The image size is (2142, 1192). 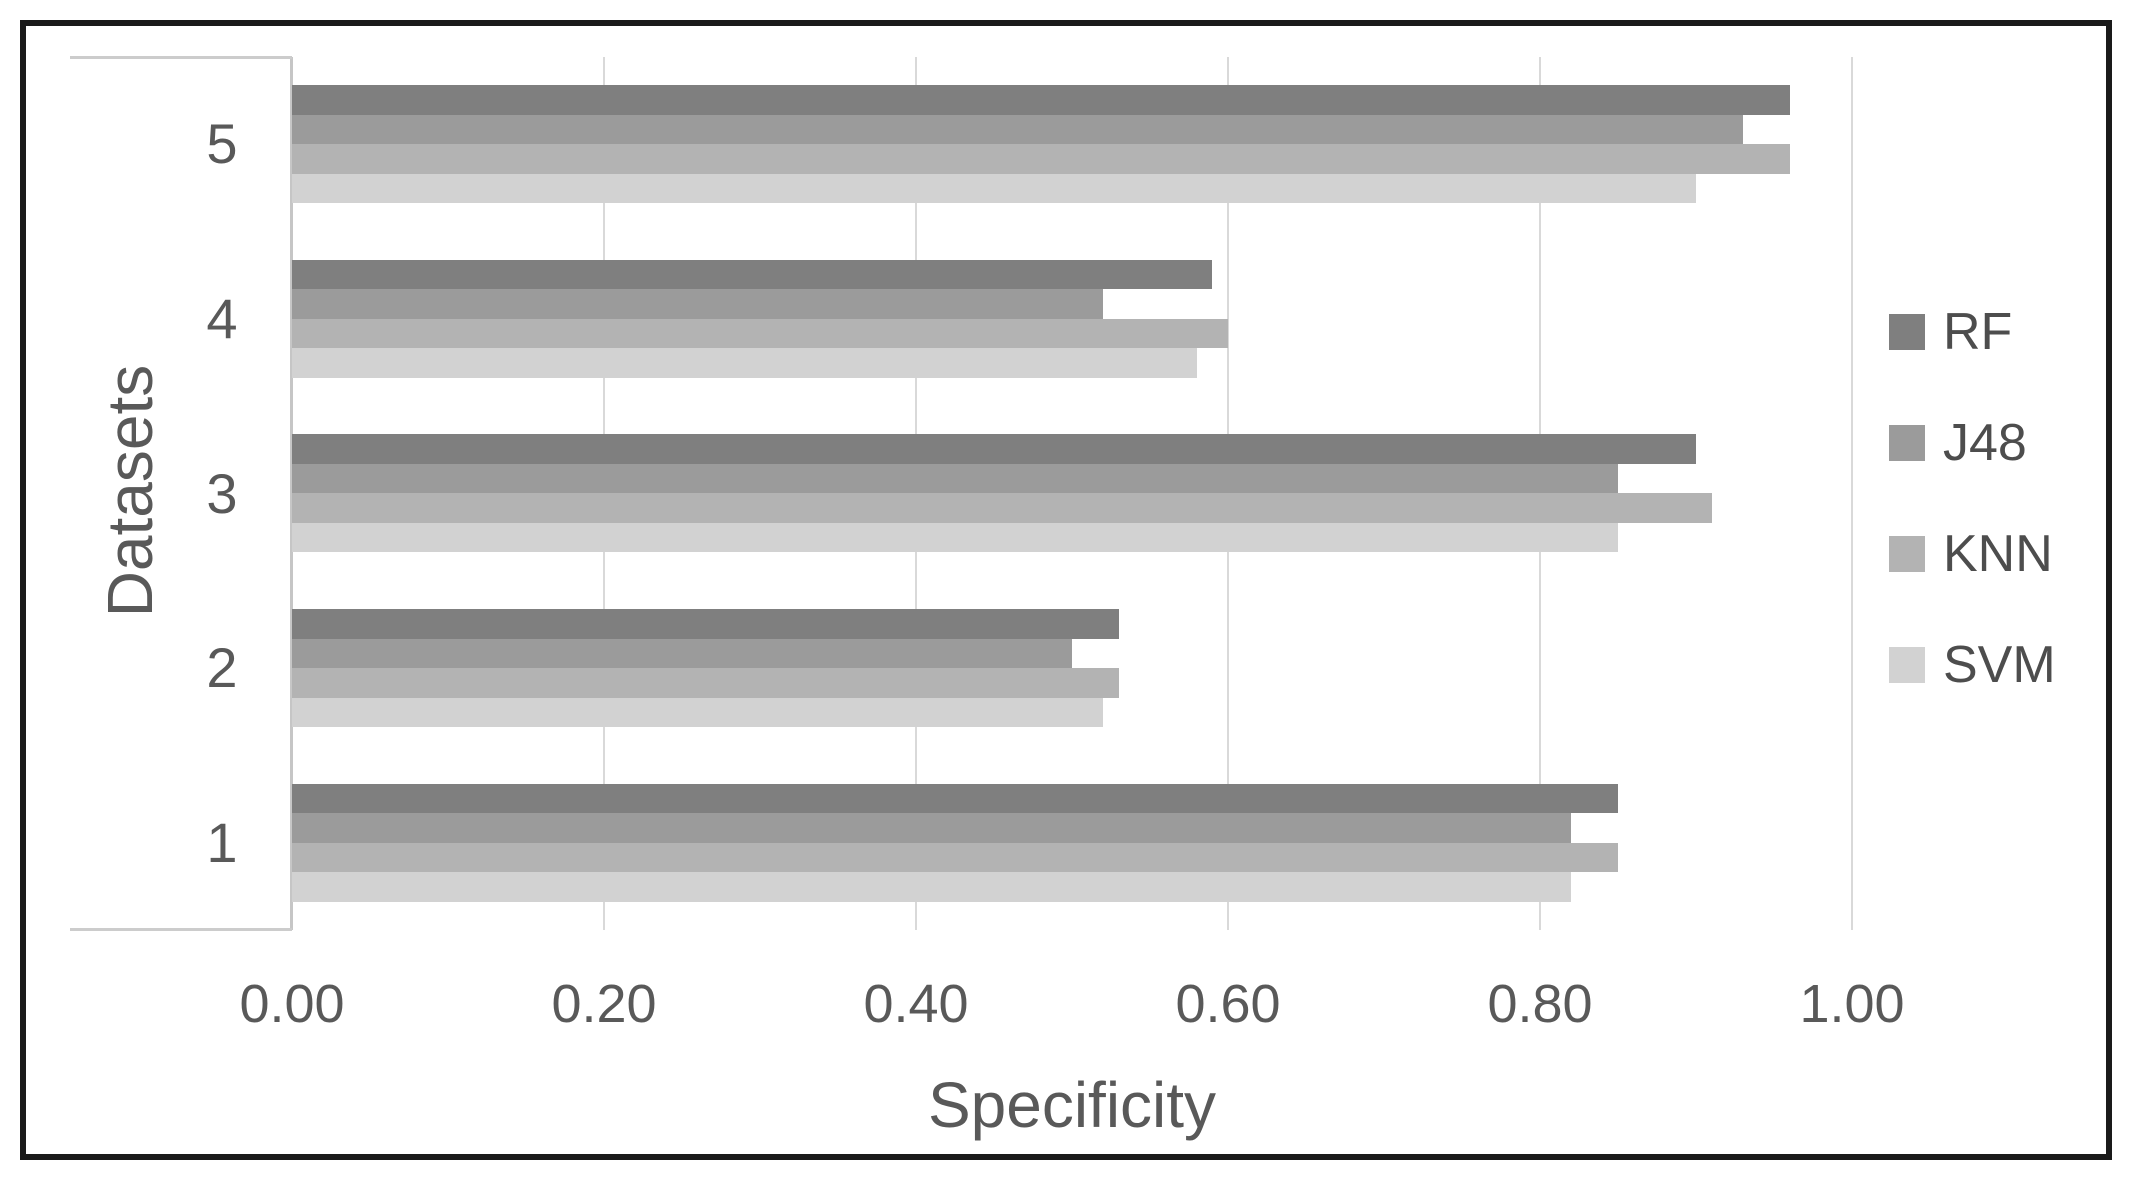 I want to click on legend-item-RF: RF, so click(x=1950, y=332).